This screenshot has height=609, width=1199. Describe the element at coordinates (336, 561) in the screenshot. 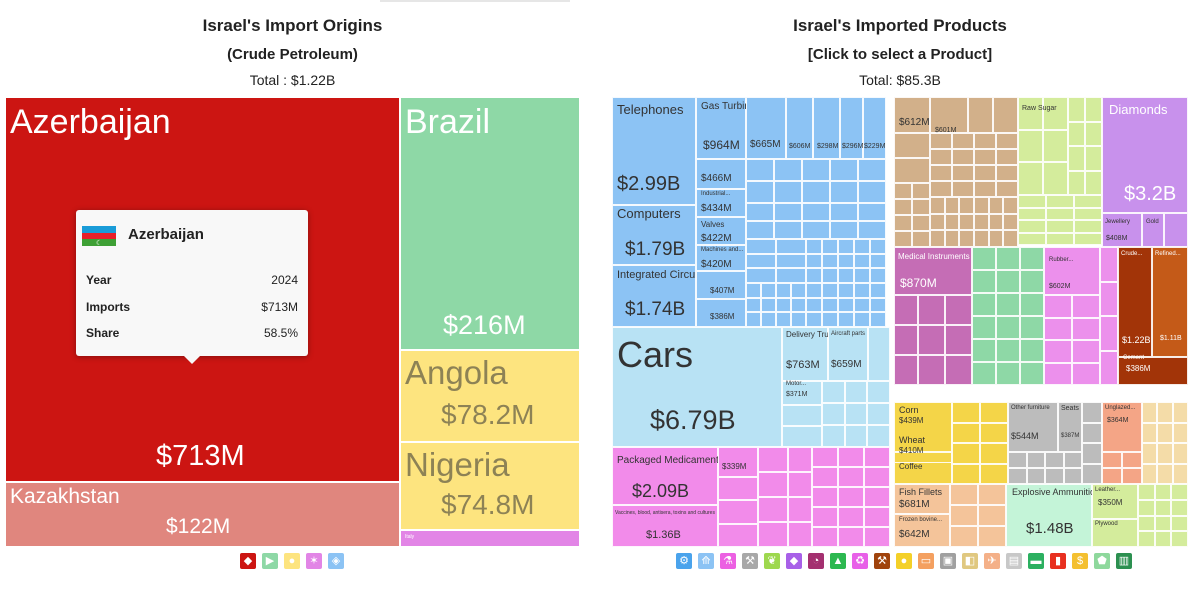

I see `crest-icon: ◈` at that location.